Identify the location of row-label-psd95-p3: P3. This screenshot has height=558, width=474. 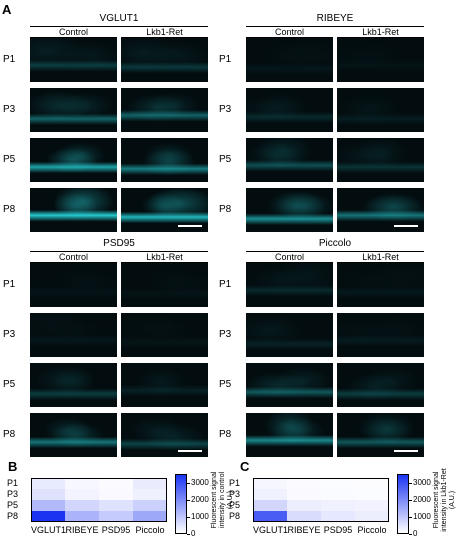
(9, 334).